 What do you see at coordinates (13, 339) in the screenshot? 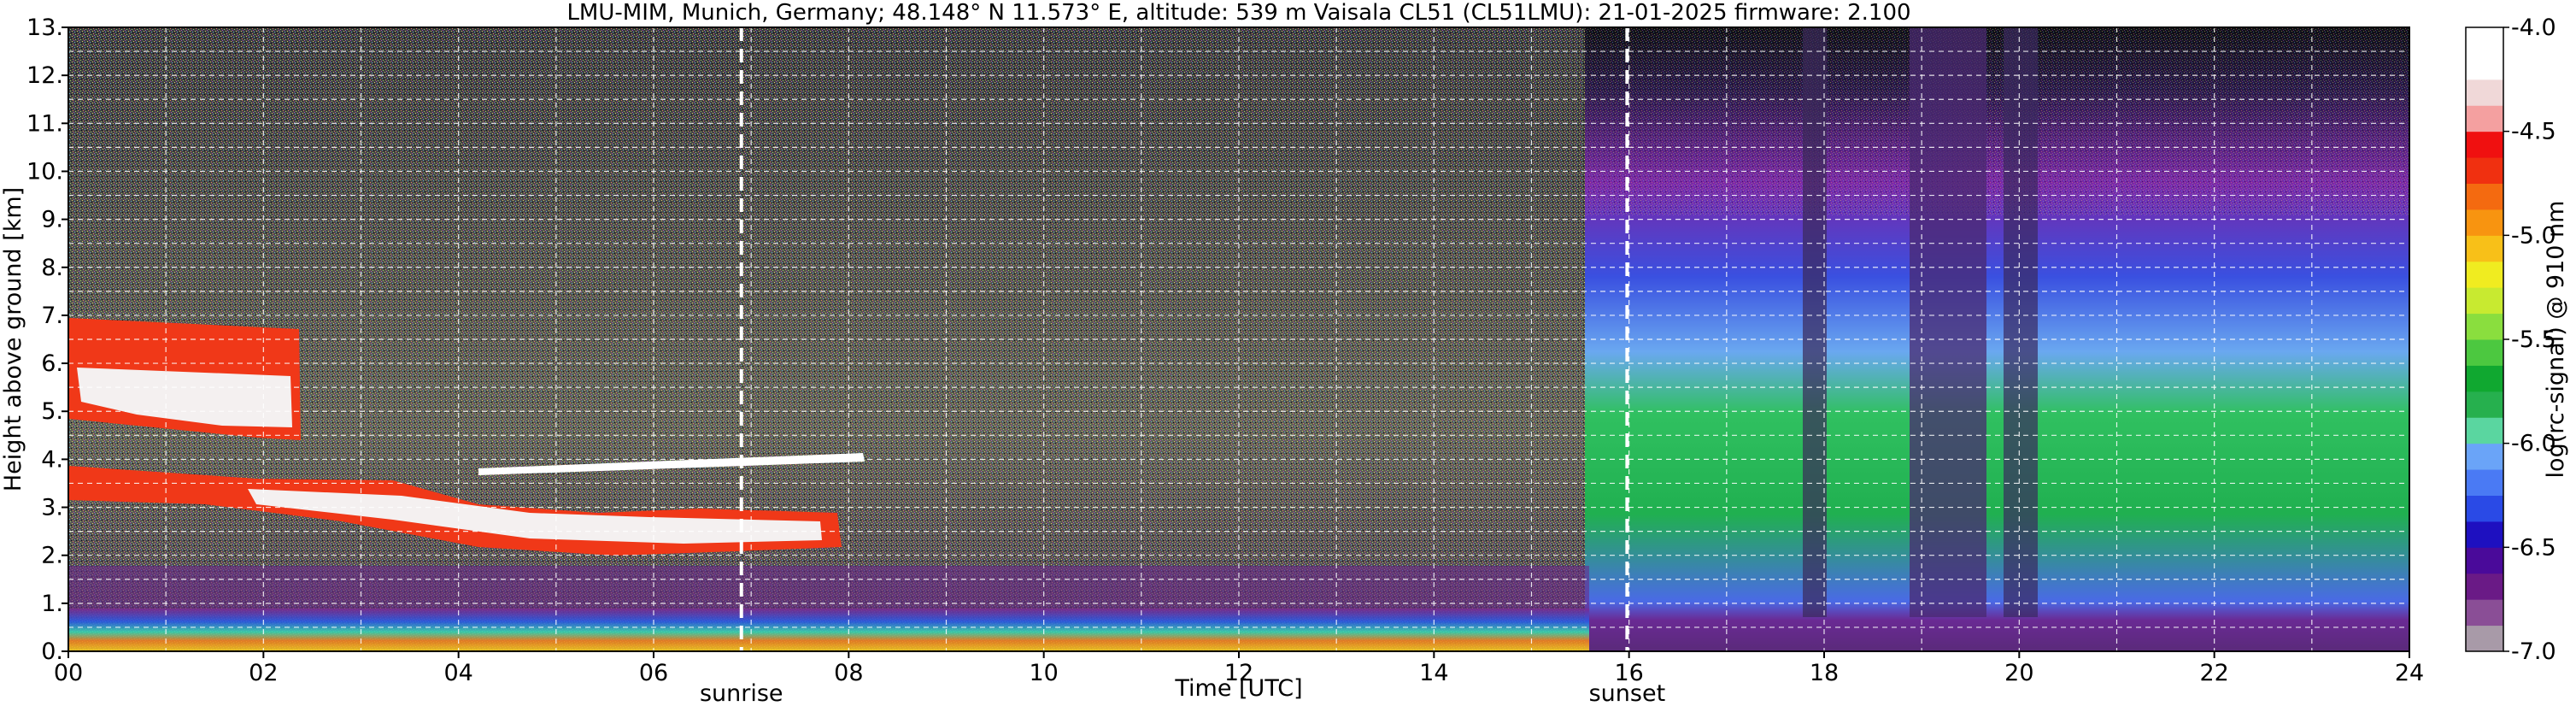
I see `y-axis-label: Height above ground [km]` at bounding box center [13, 339].